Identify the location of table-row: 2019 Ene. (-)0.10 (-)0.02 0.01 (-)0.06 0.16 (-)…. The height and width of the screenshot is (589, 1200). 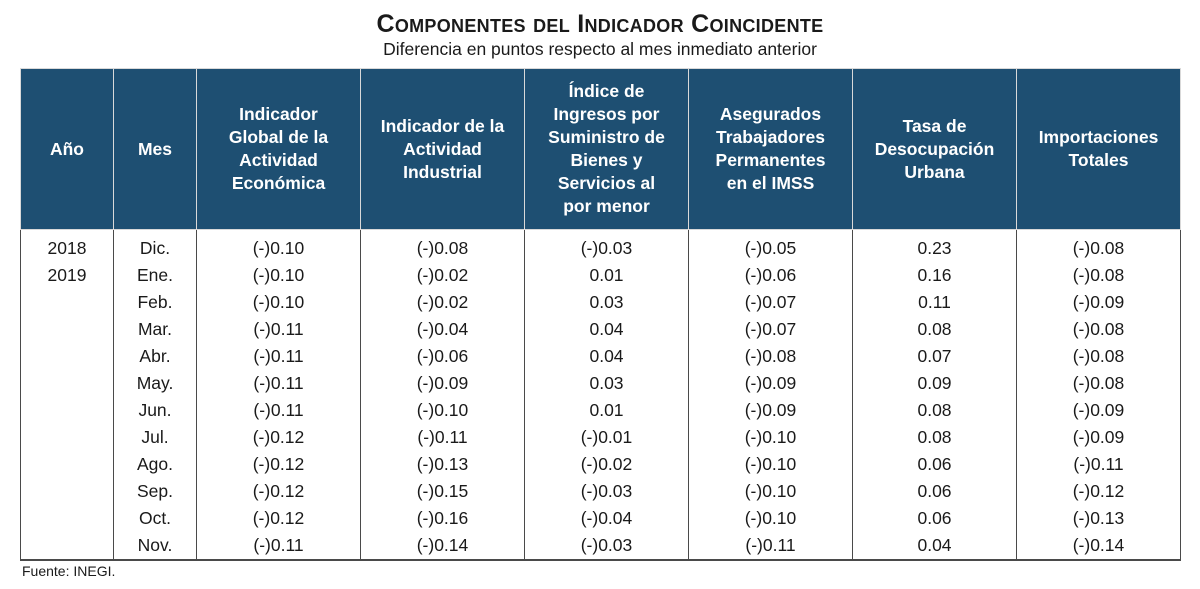
(600, 275).